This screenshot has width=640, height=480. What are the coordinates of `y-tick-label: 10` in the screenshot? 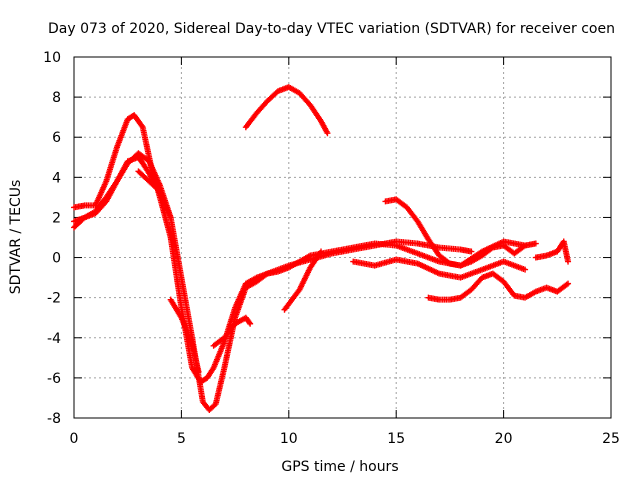 It's located at (52, 58).